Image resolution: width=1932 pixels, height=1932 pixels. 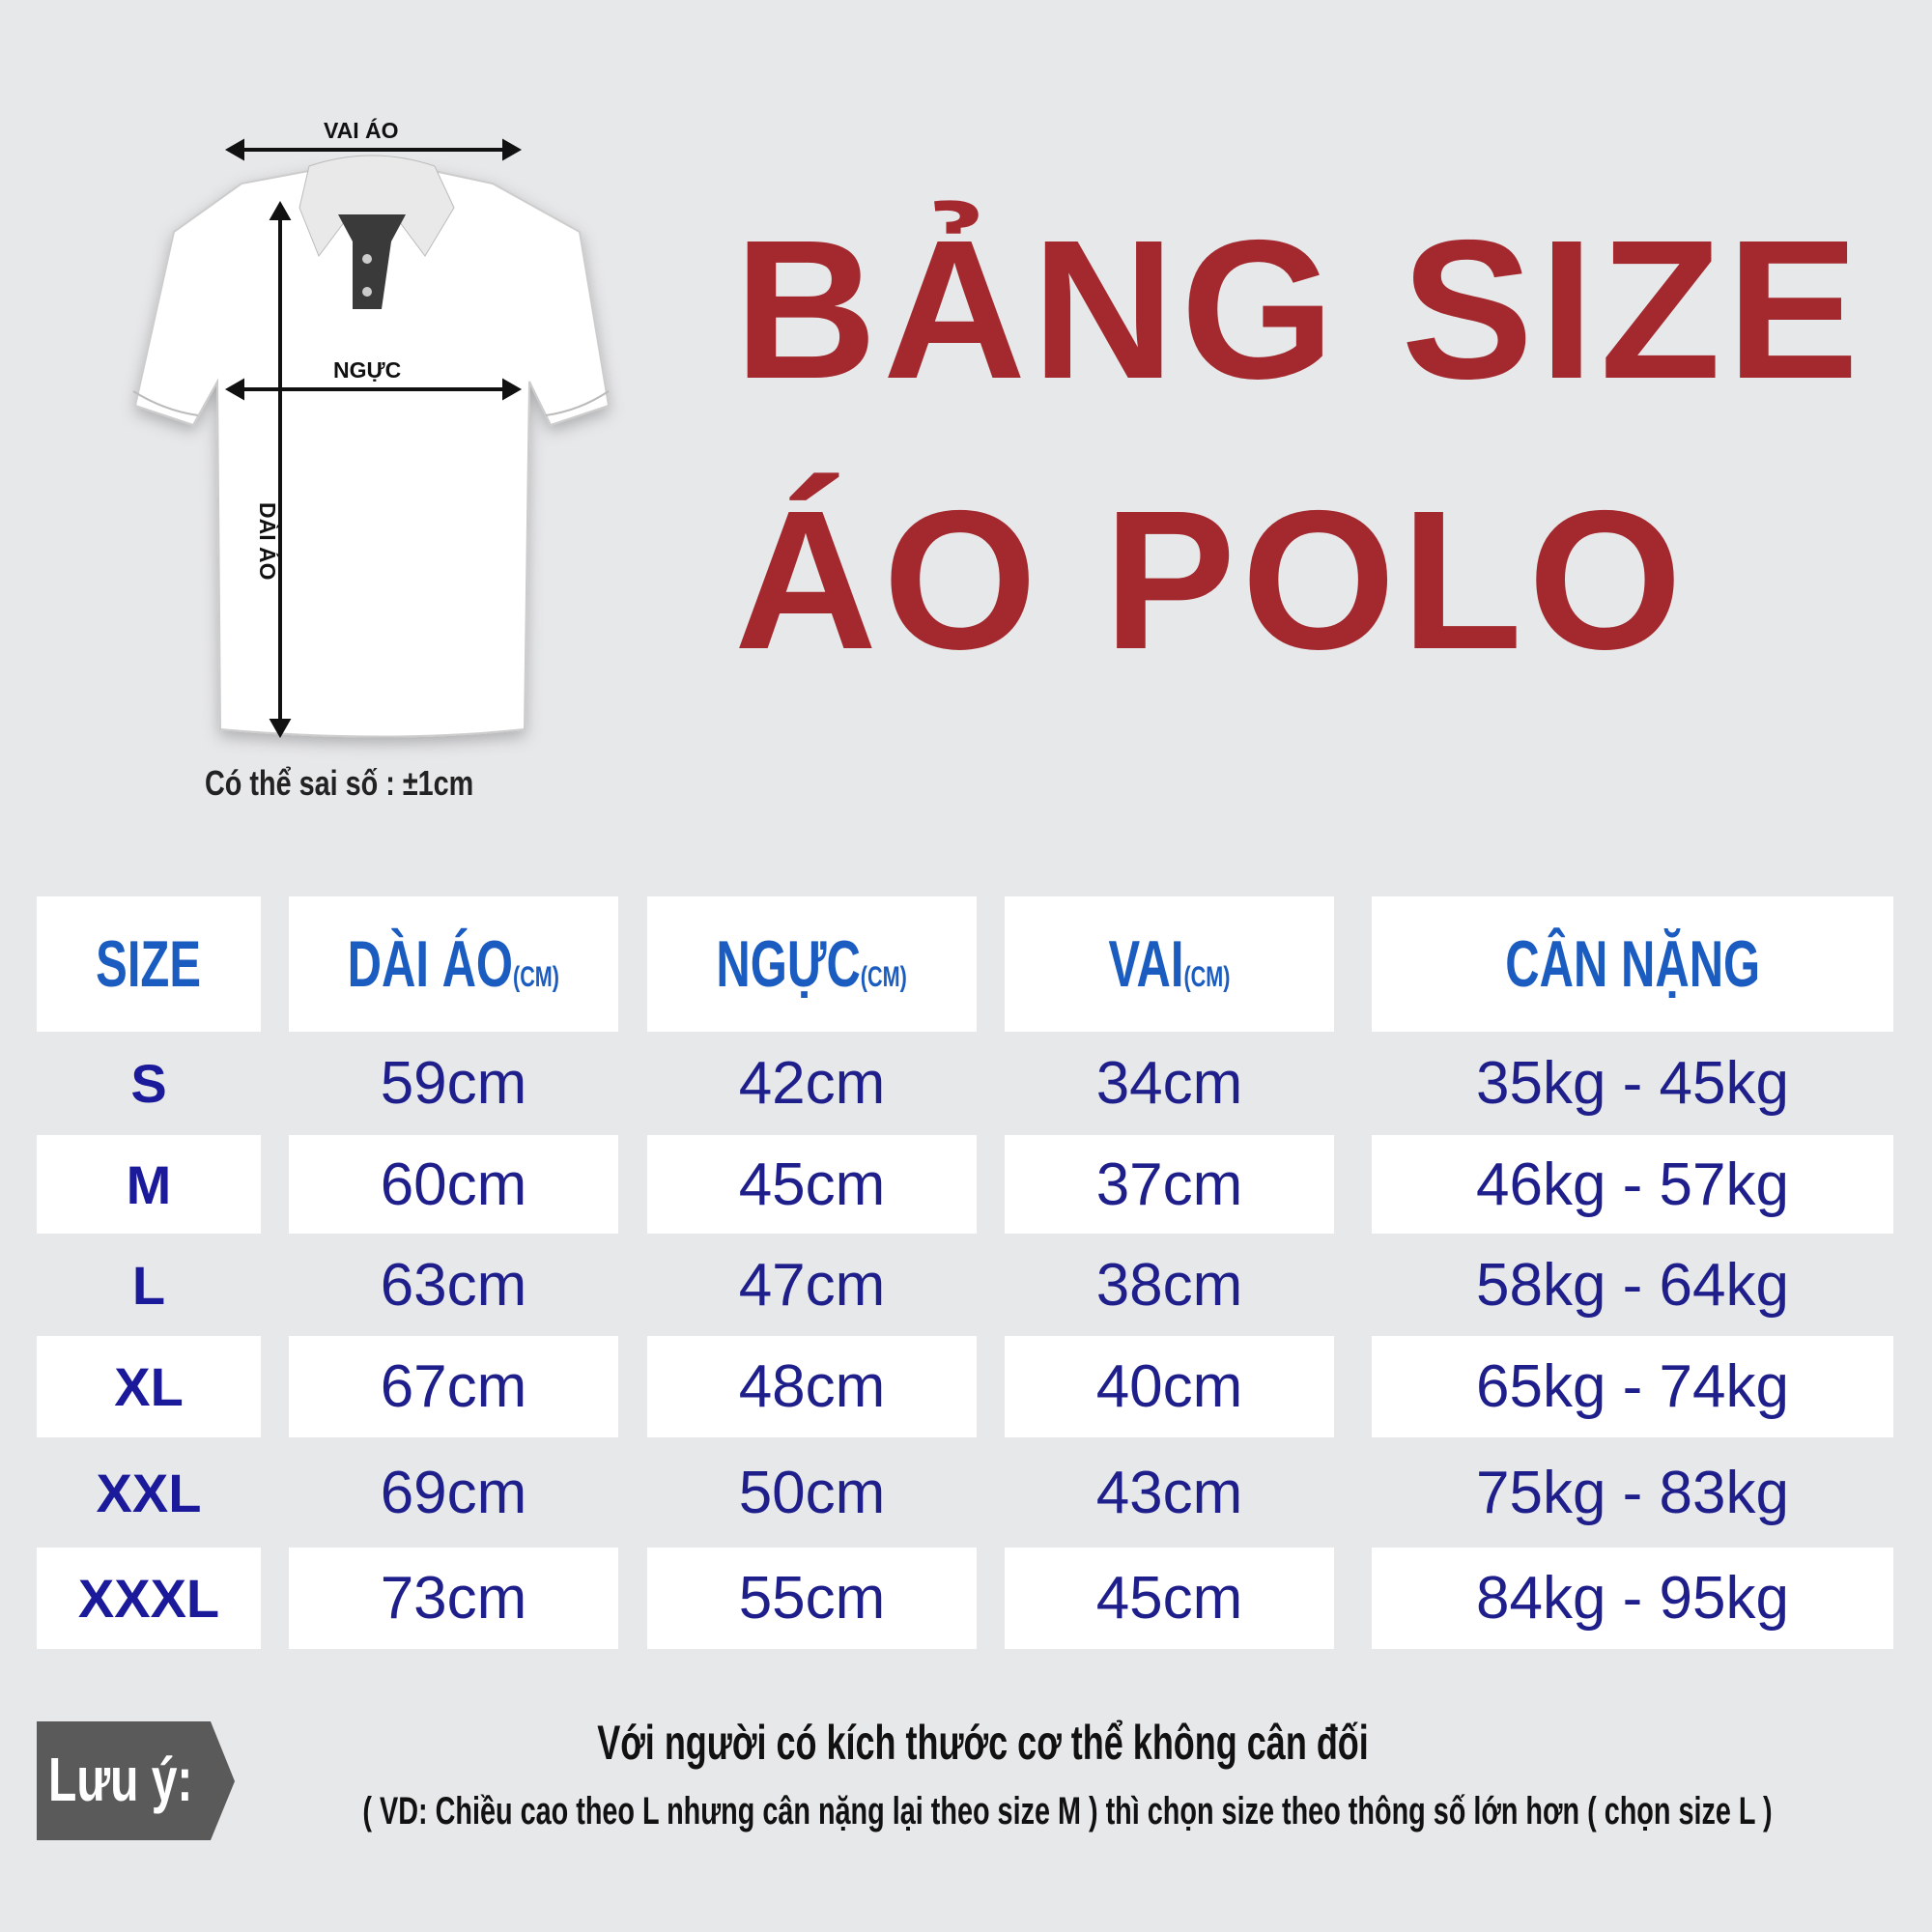 I want to click on value: 65kg - 74kg, so click(x=1632, y=1386).